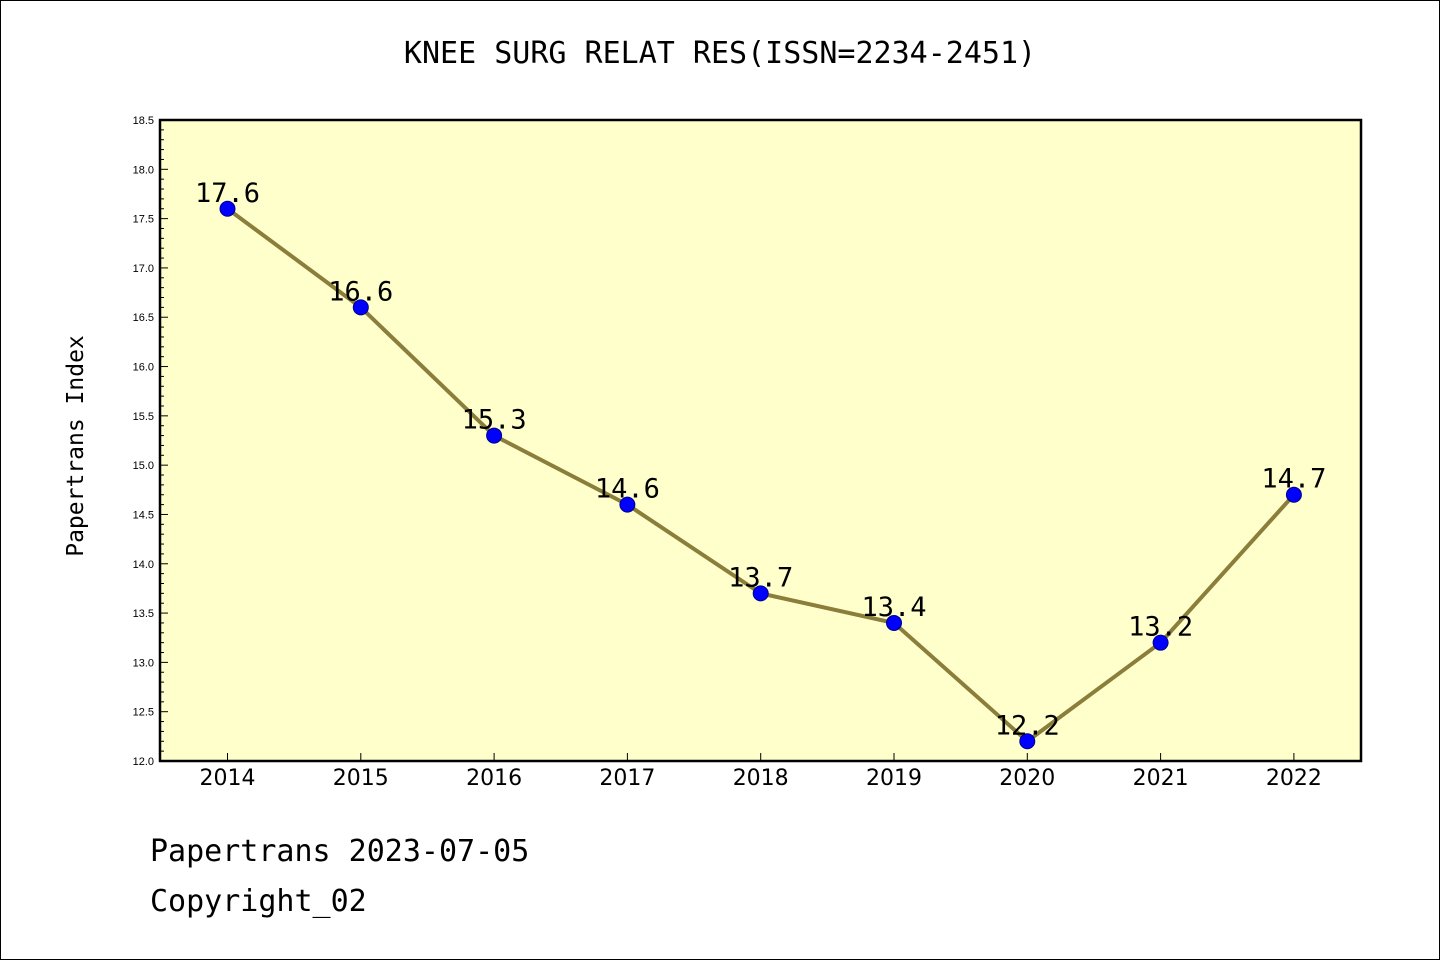  I want to click on data-label: 15.3, so click(494, 420).